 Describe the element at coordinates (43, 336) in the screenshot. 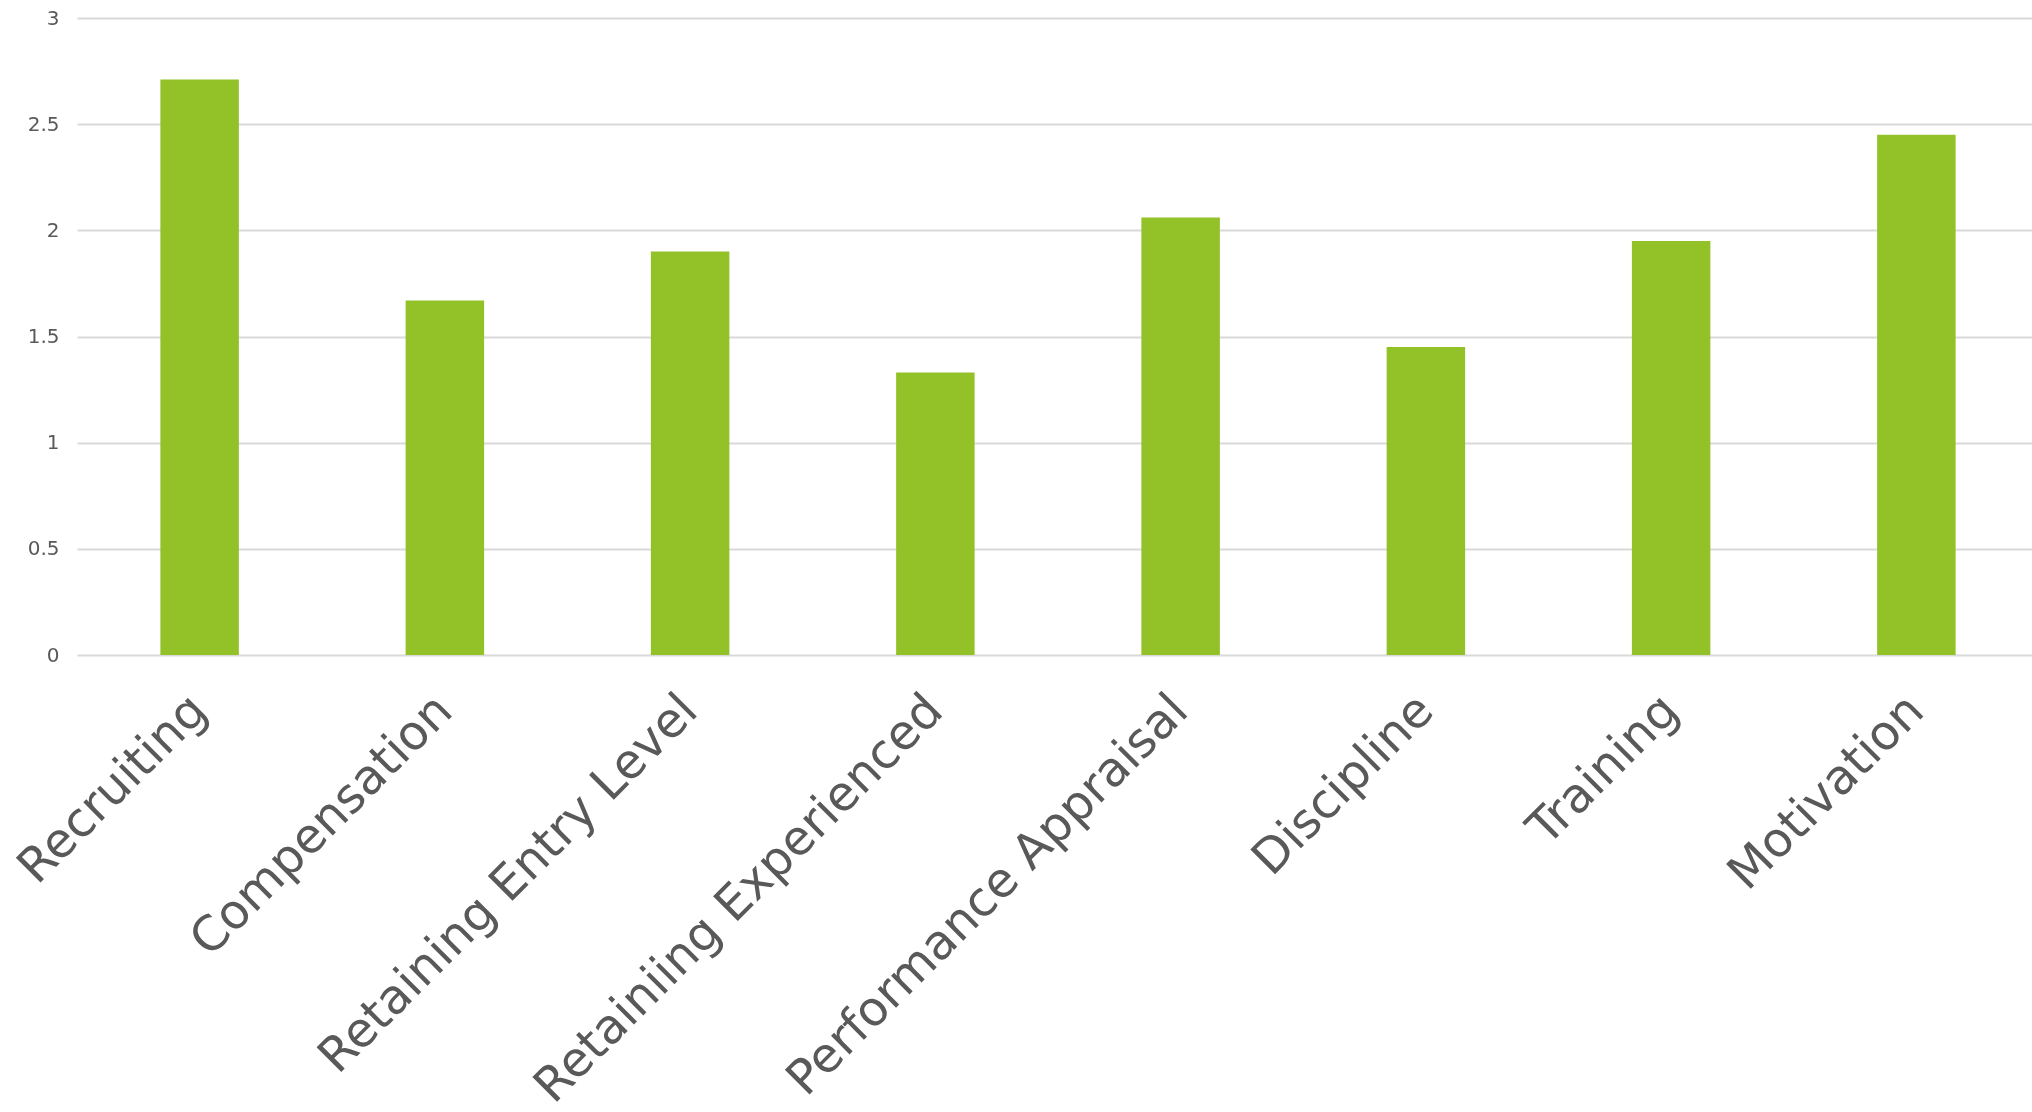

I see `y-tick-label: 1.5` at that location.